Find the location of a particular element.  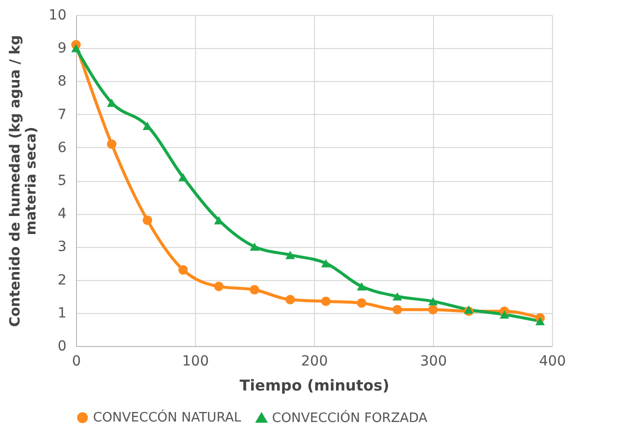

y-tick-label: 8 is located at coordinates (62, 82).